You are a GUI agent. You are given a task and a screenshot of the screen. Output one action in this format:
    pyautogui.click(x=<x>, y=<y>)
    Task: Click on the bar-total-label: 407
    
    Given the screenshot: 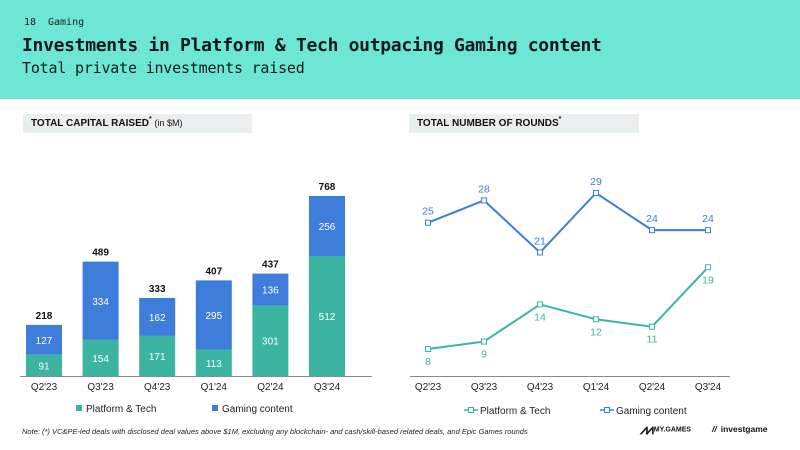 What is the action you would take?
    pyautogui.click(x=213, y=271)
    